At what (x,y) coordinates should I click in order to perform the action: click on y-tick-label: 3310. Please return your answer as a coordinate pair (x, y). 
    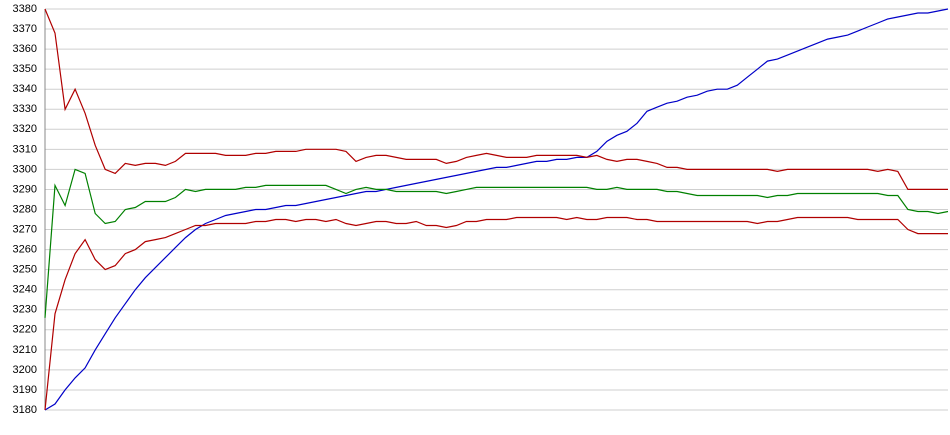
    Looking at the image, I should click on (25, 149).